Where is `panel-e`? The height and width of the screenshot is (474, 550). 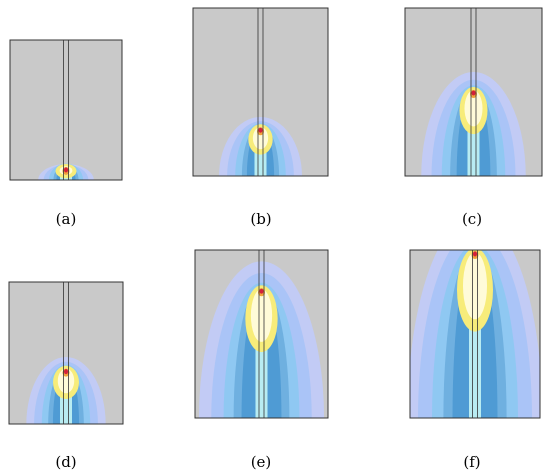 panel-e is located at coordinates (261, 334).